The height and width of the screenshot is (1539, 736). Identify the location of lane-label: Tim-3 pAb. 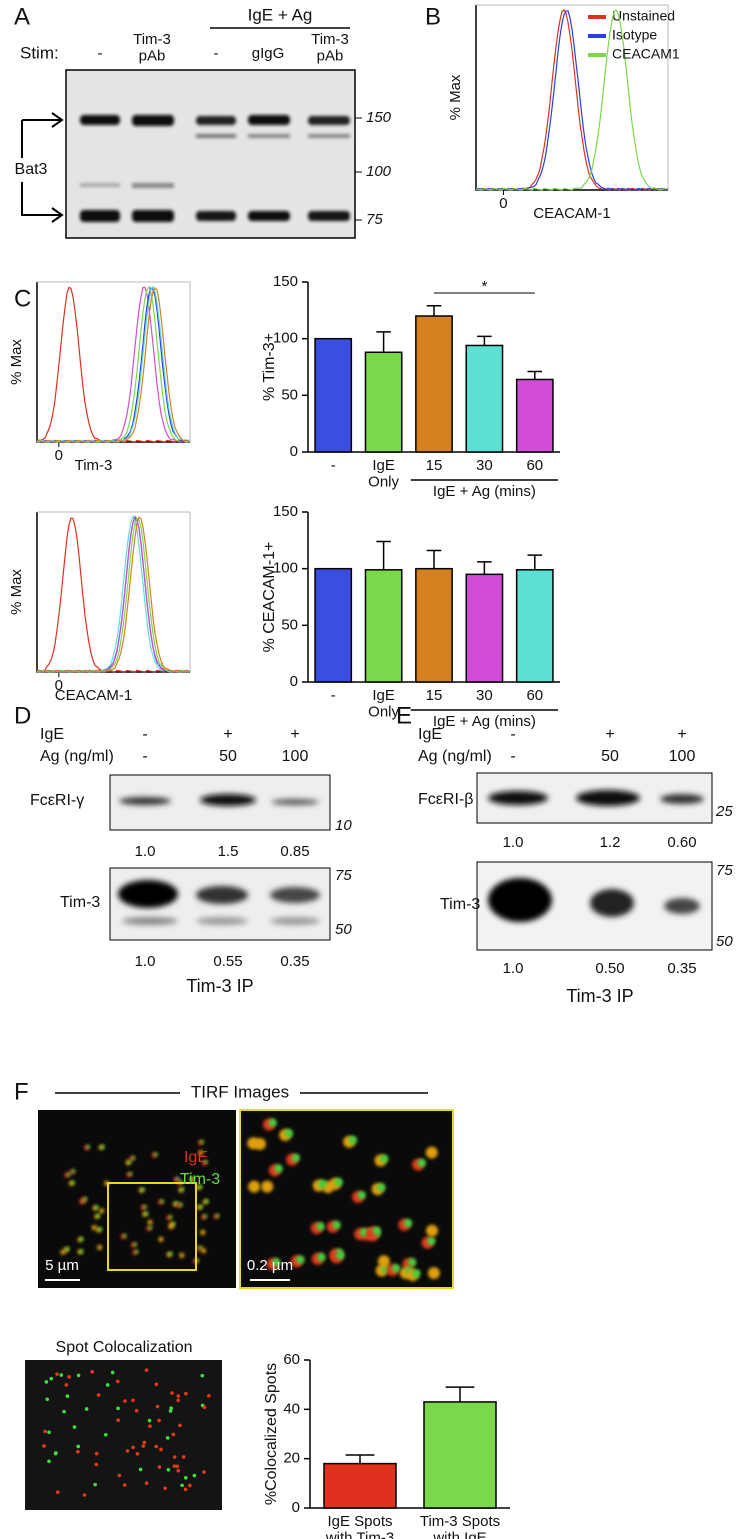
(152, 48).